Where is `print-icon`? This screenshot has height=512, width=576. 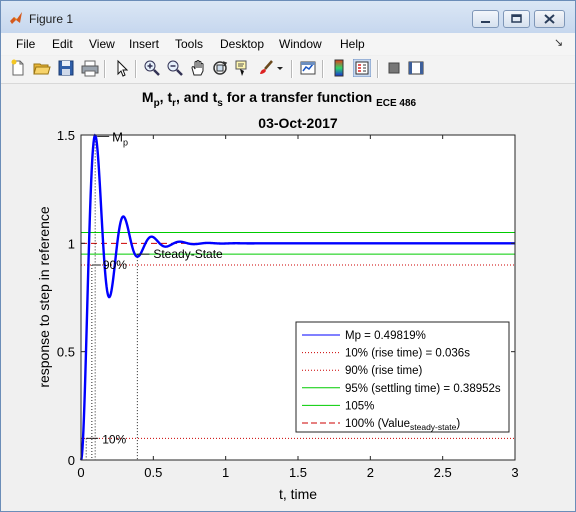
print-icon is located at coordinates (90, 68).